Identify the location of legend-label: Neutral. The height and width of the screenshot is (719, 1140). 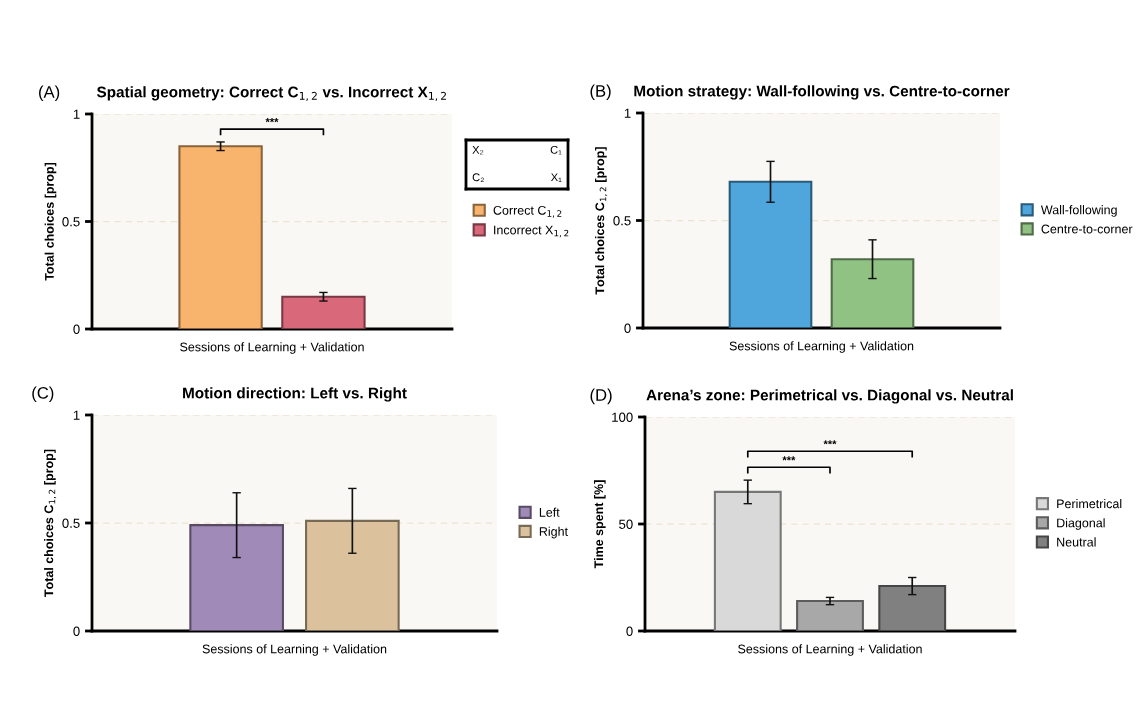
(1076, 542).